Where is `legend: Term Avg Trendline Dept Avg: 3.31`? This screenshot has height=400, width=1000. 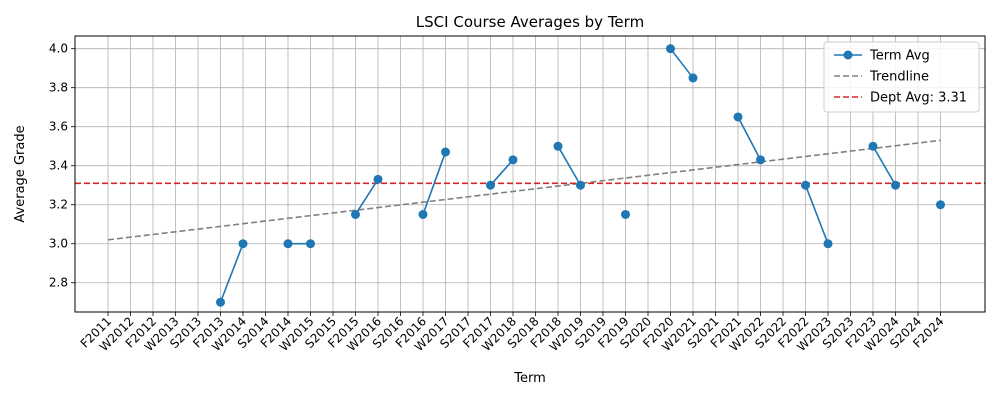 legend: Term Avg Trendline Dept Avg: 3.31 is located at coordinates (901, 77).